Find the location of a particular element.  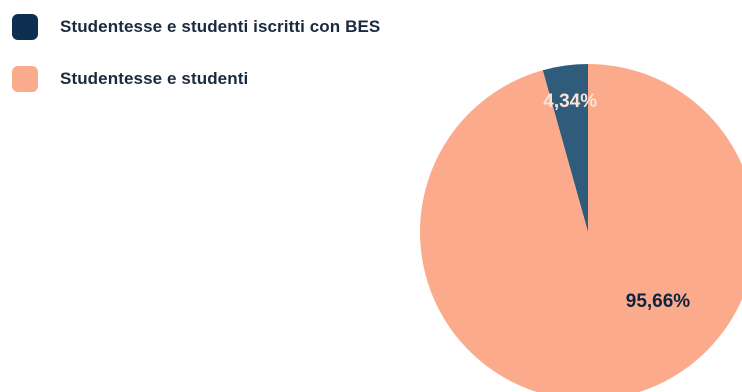

legend-item-studenti: Studentesse e studenti is located at coordinates (196, 79).